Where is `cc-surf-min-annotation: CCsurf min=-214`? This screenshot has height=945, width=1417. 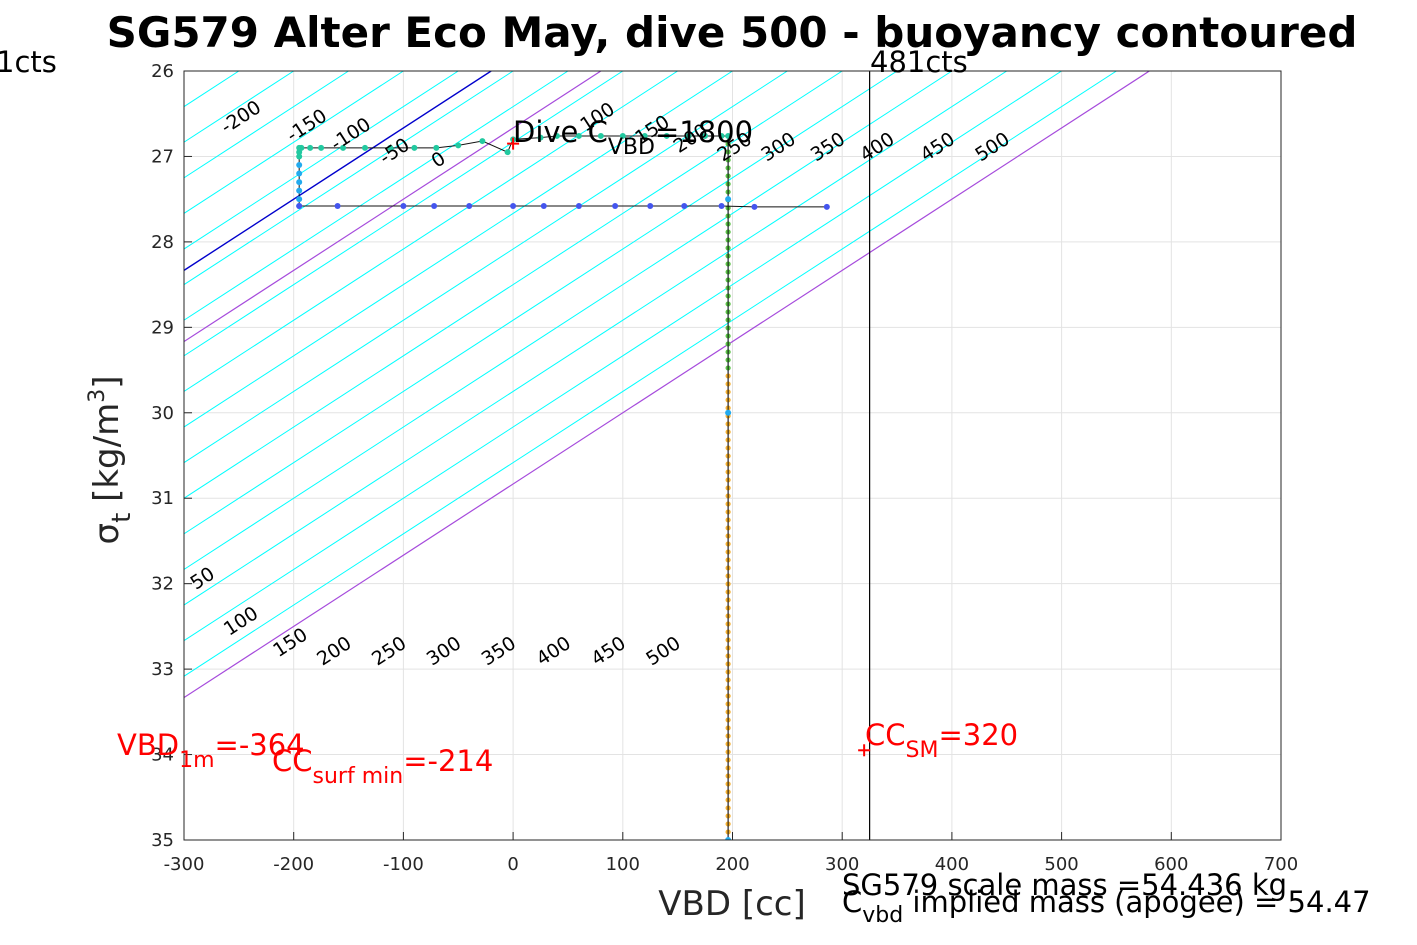 cc-surf-min-annotation: CCsurf min=-214 is located at coordinates (382, 766).